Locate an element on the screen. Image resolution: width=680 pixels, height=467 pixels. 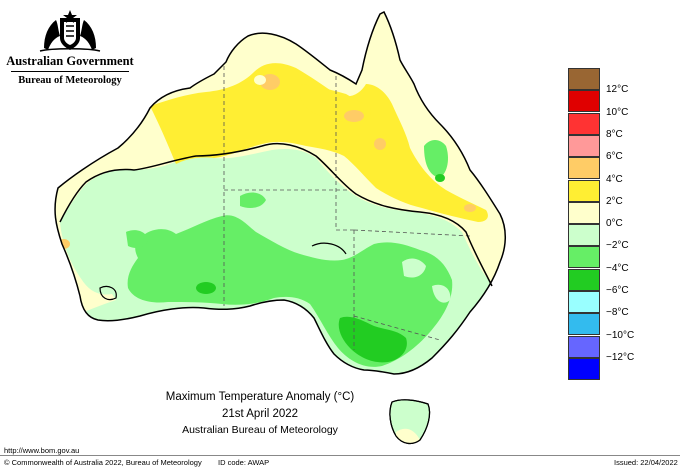
legend-label: −12°C is located at coordinates (620, 357).